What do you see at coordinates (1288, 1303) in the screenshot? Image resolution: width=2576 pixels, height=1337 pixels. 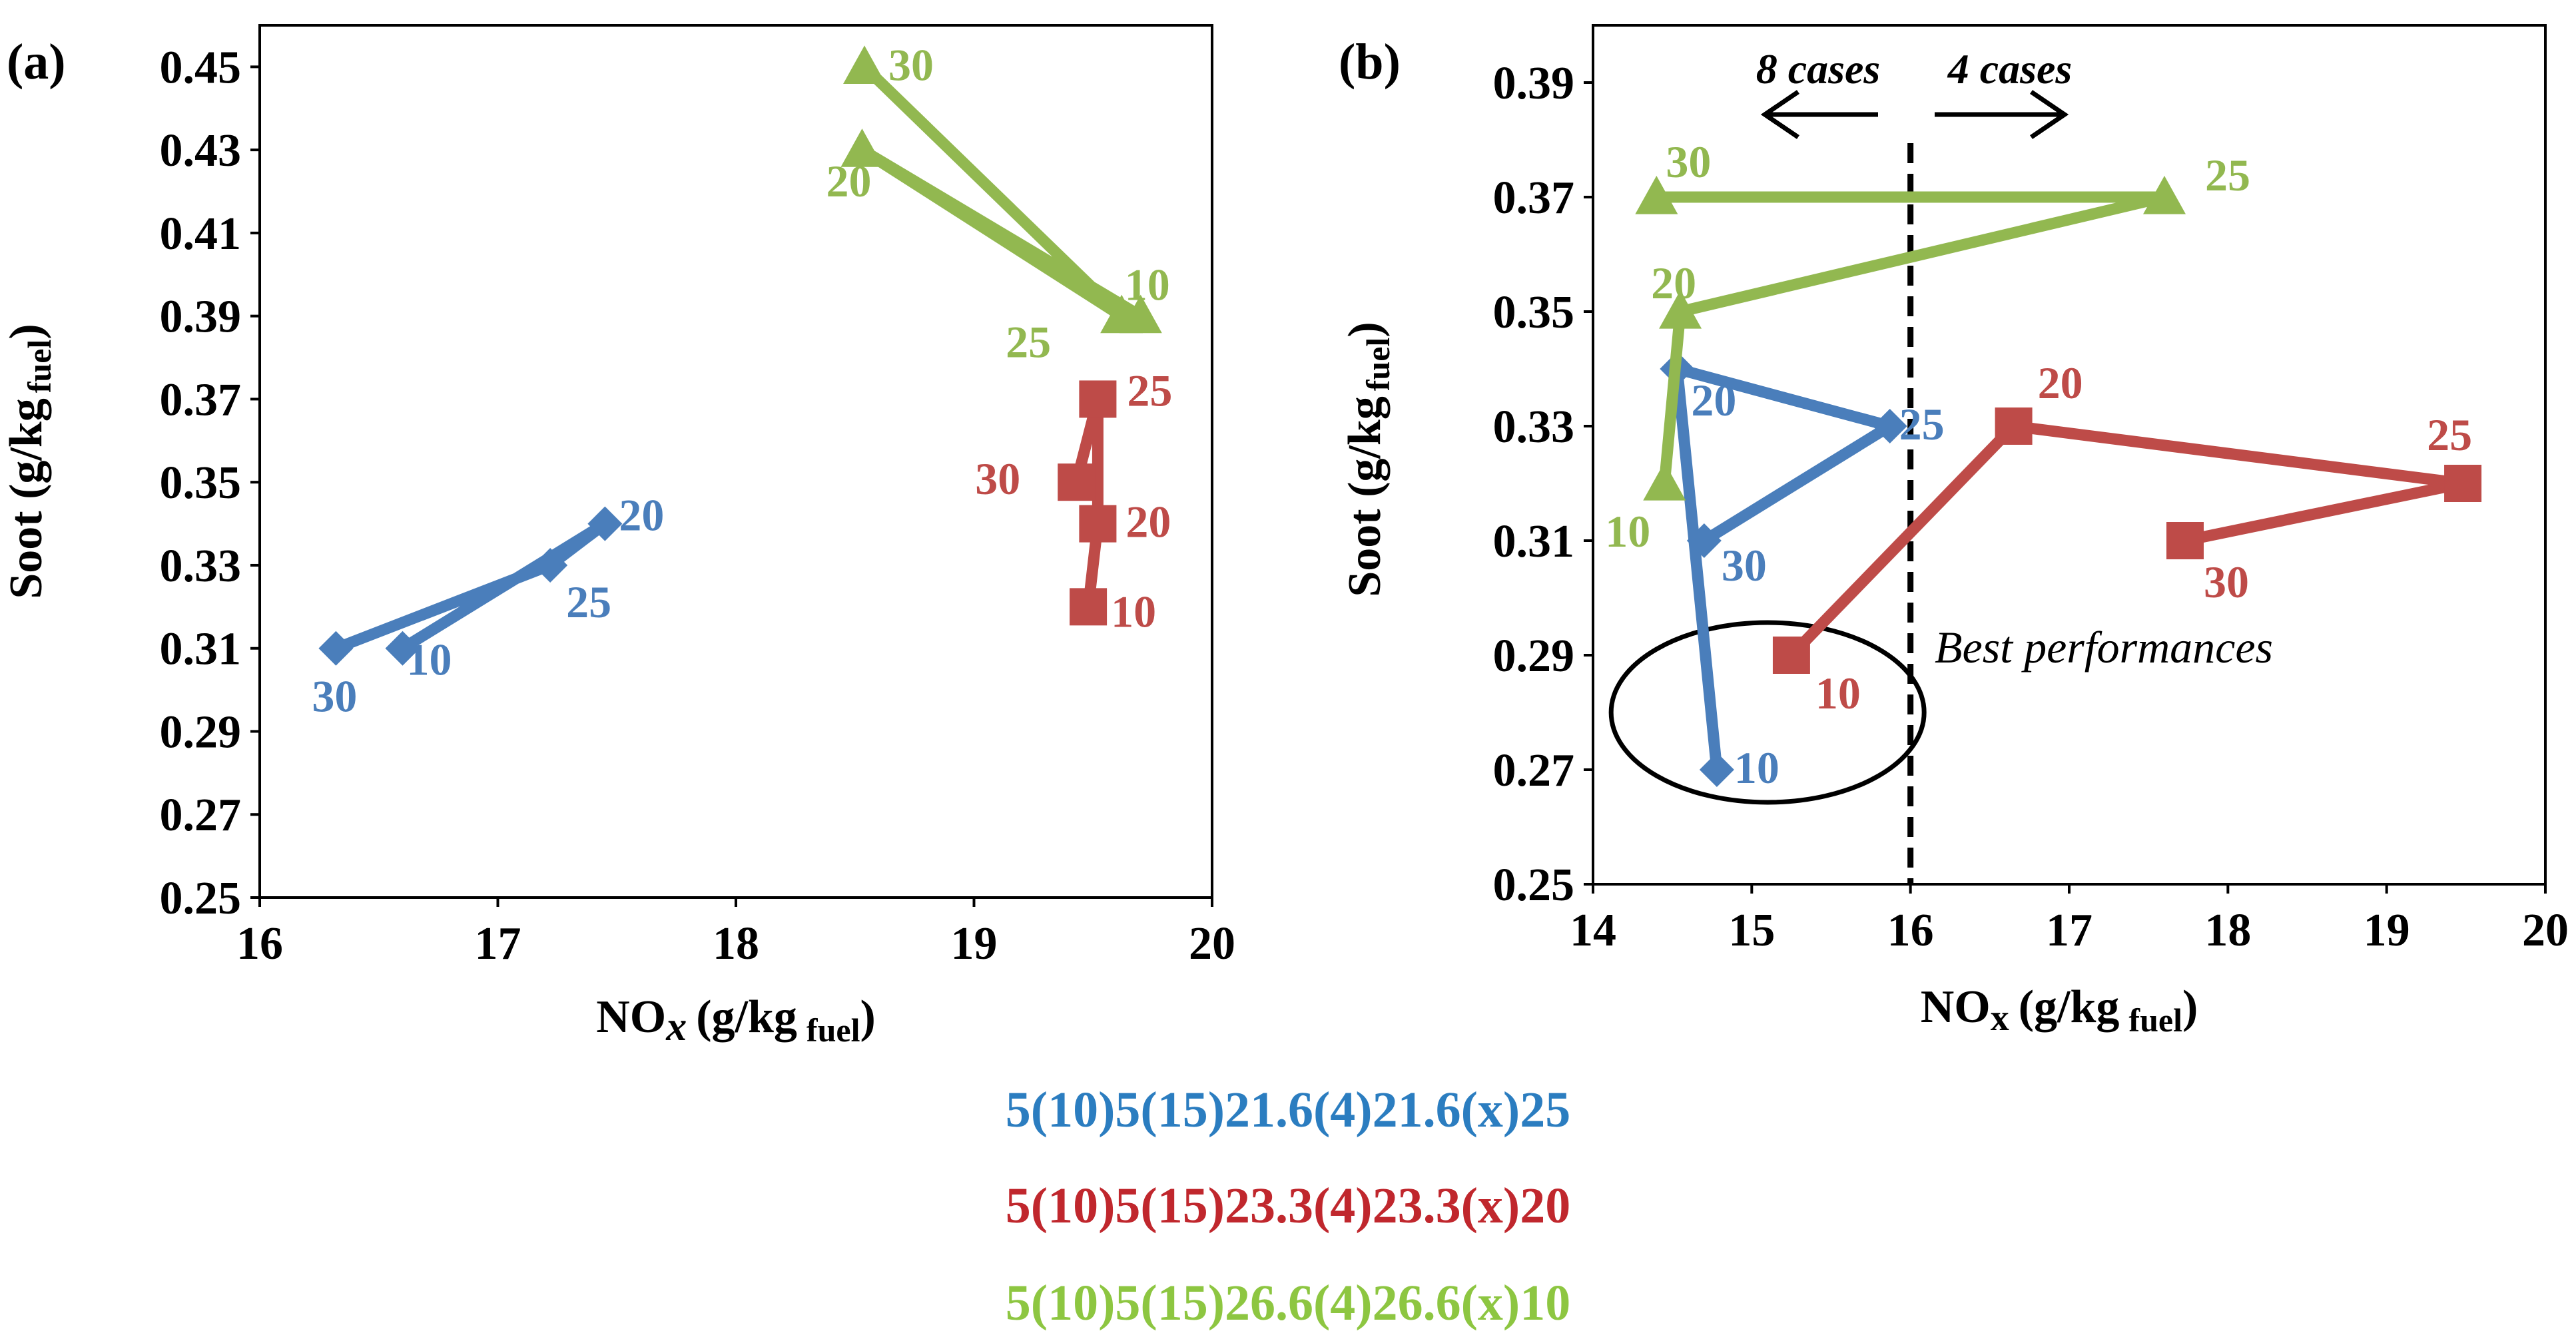 I see `legend-item-series-3: 5(10)5(15)26.6(4)26.6(x)10` at bounding box center [1288, 1303].